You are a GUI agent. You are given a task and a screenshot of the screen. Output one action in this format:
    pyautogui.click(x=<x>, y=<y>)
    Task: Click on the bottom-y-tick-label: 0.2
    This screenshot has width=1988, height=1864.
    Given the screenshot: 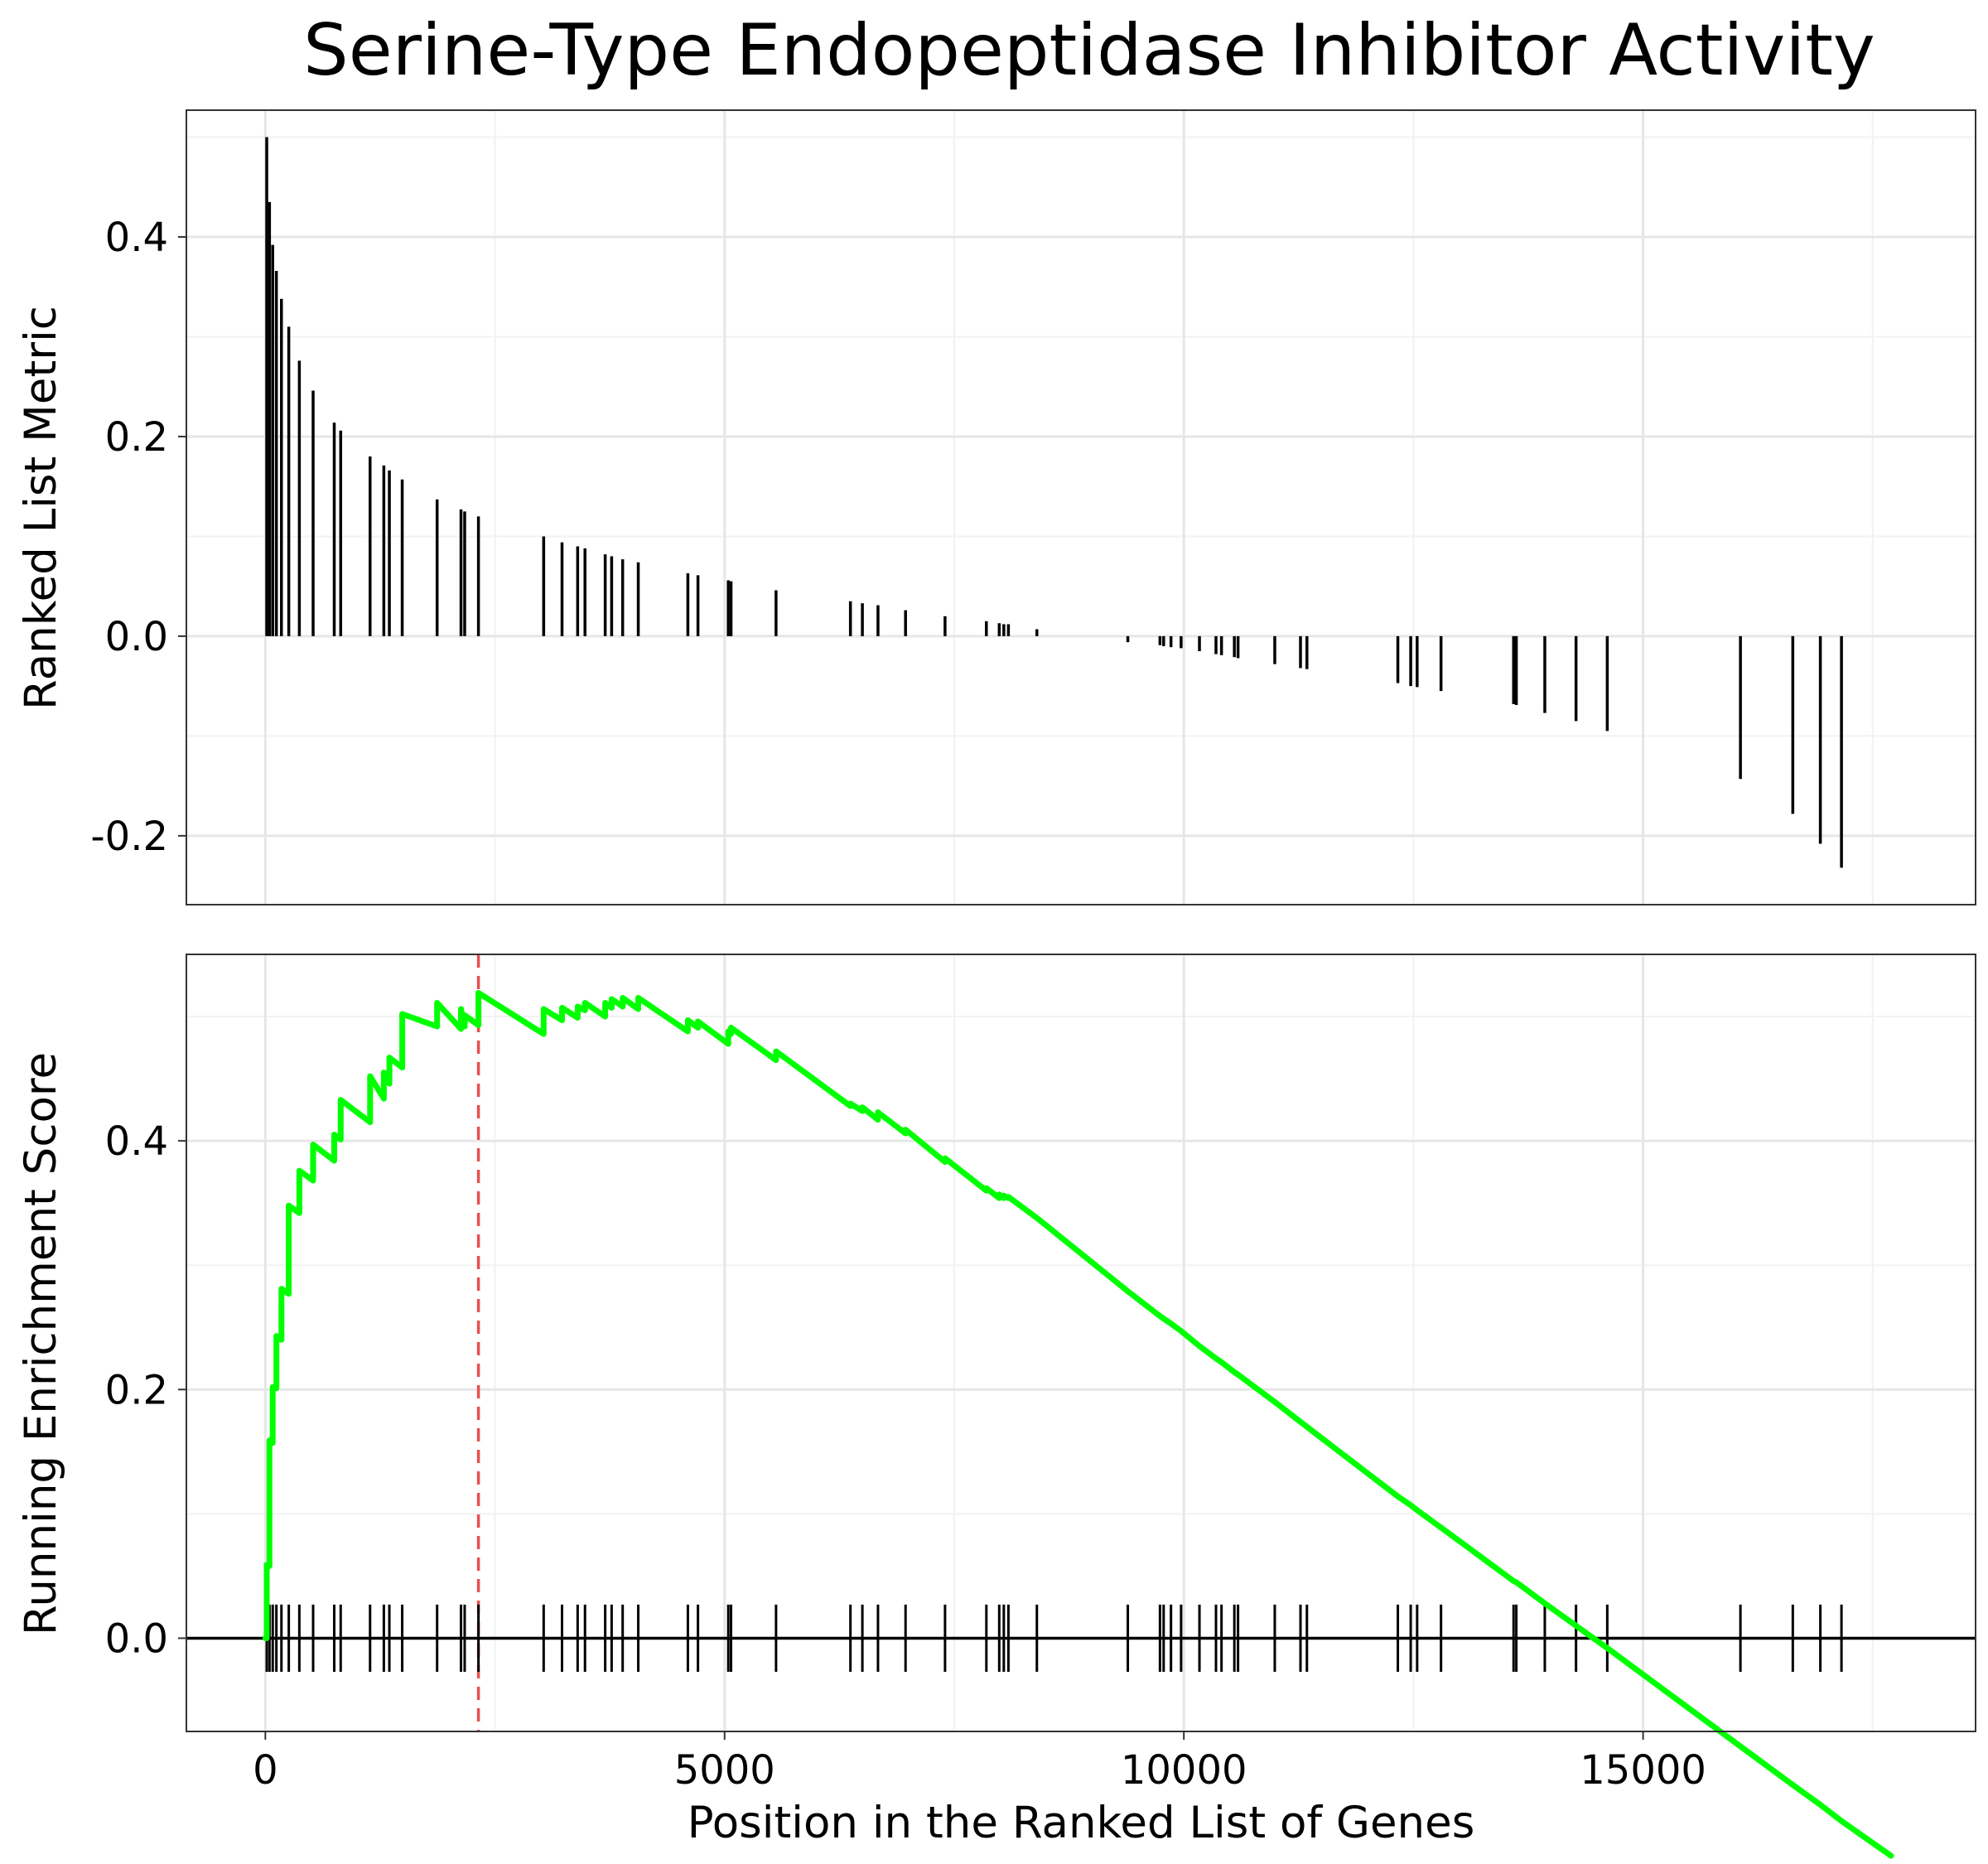 What is the action you would take?
    pyautogui.click(x=136, y=1390)
    